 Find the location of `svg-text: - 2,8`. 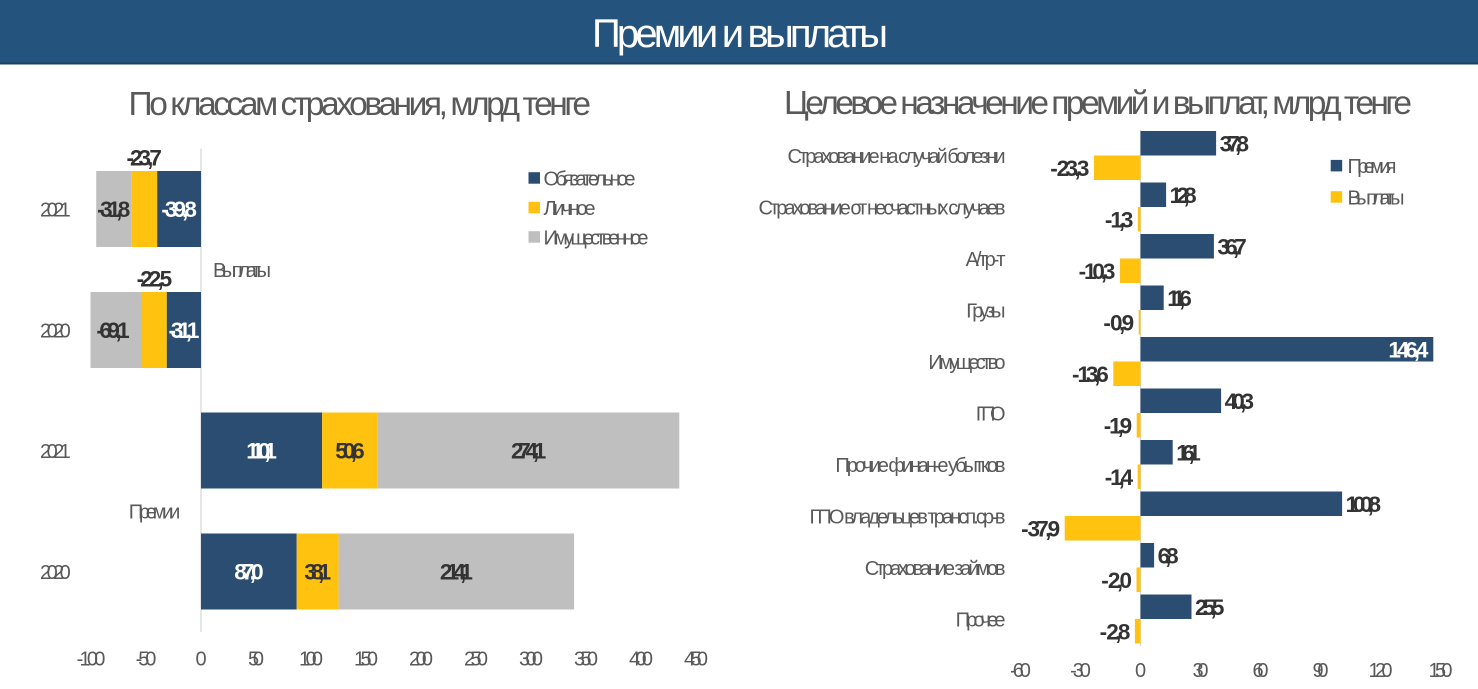

svg-text: - 2,8 is located at coordinates (1115, 632).